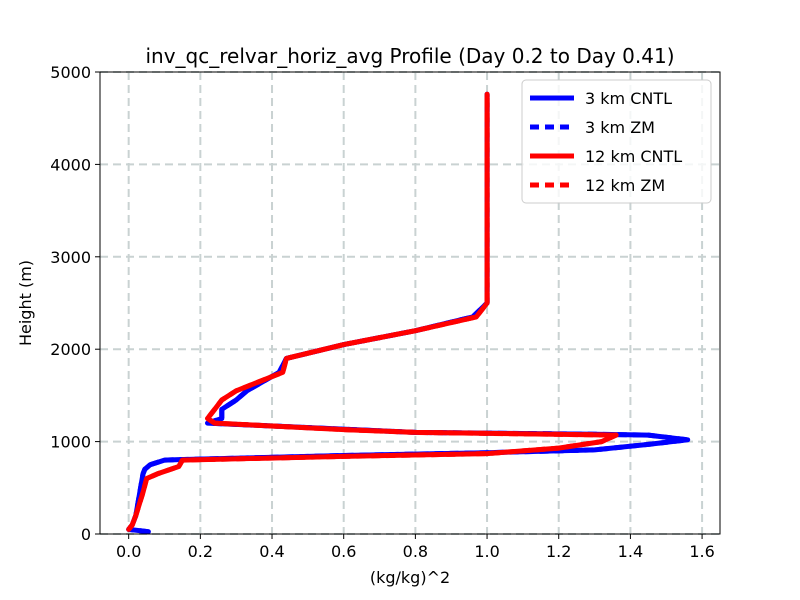  I want to click on y-tick-label: 1000, so click(70, 442).